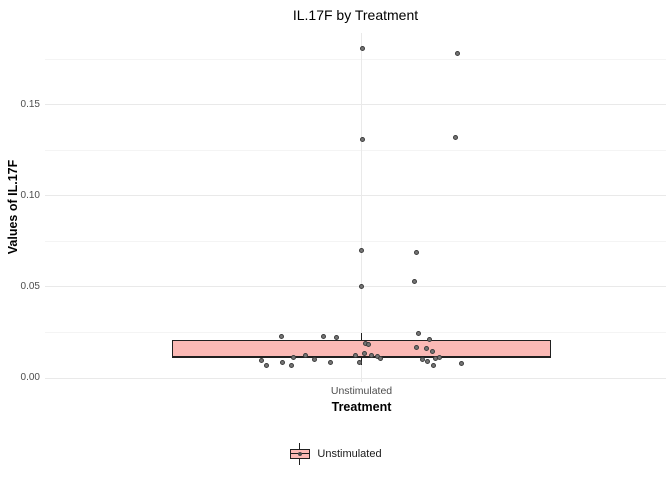  I want to click on legend-key-boxplot-glyph, so click(300, 454).